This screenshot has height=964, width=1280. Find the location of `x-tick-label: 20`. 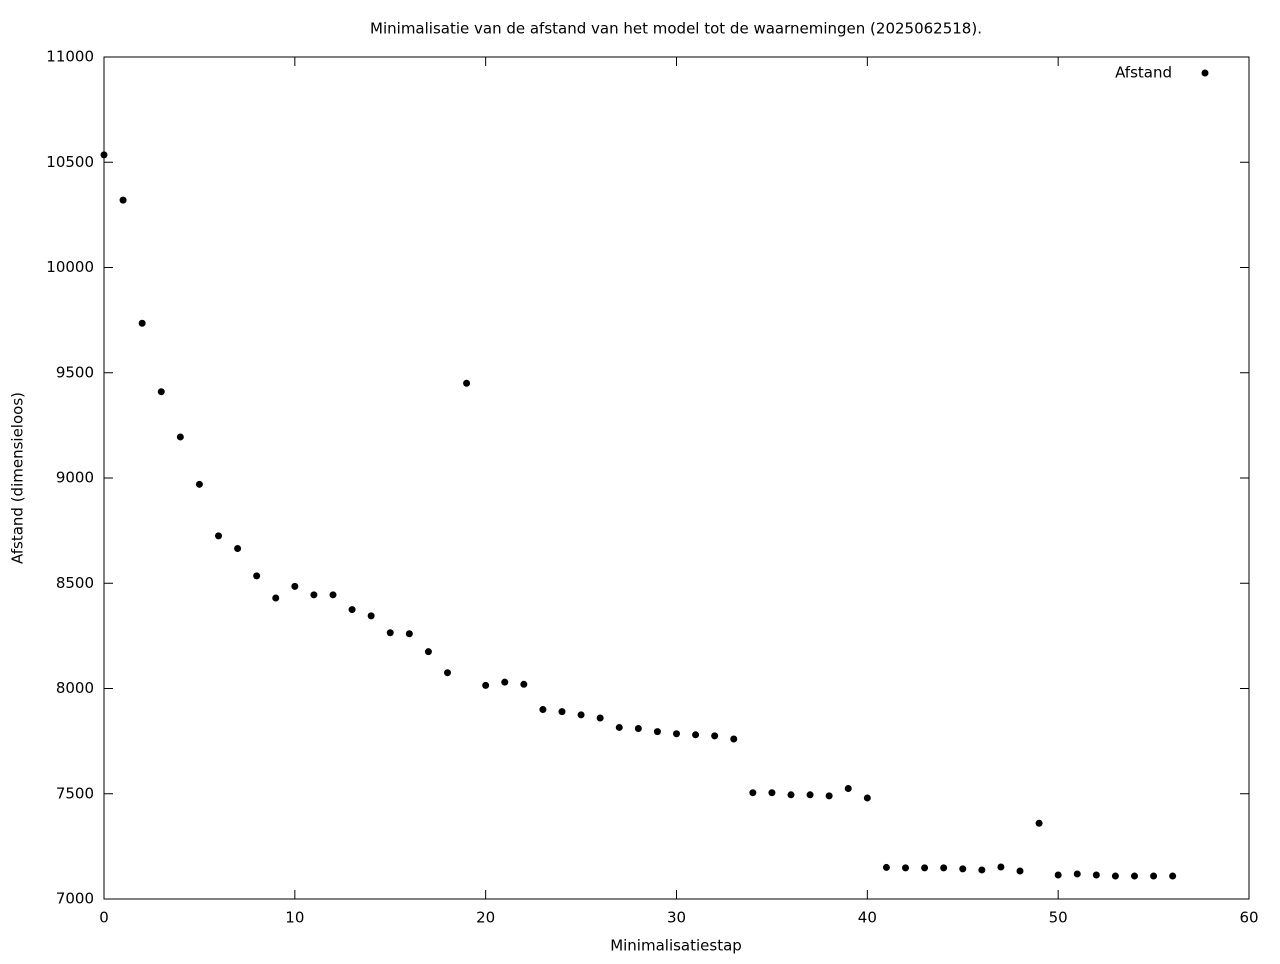

x-tick-label: 20 is located at coordinates (485, 918).